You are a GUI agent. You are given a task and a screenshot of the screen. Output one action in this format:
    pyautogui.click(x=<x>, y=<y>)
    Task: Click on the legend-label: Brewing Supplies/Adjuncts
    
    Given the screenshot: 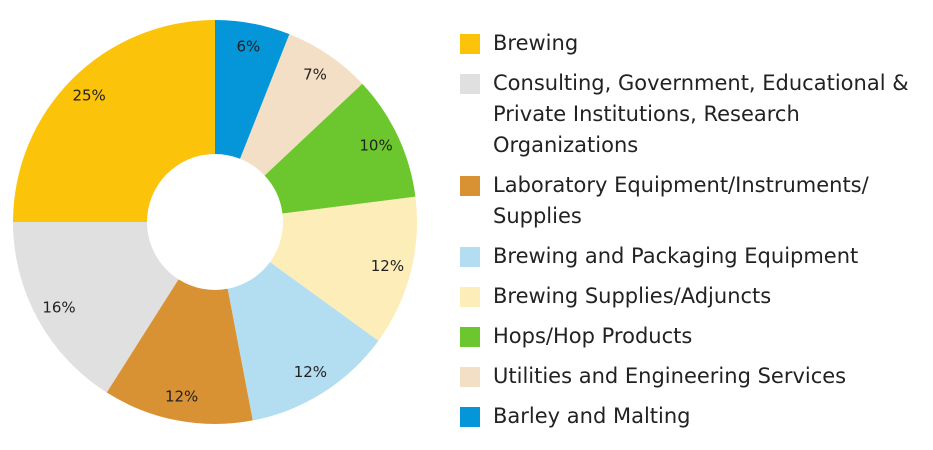 What is the action you would take?
    pyautogui.click(x=632, y=296)
    